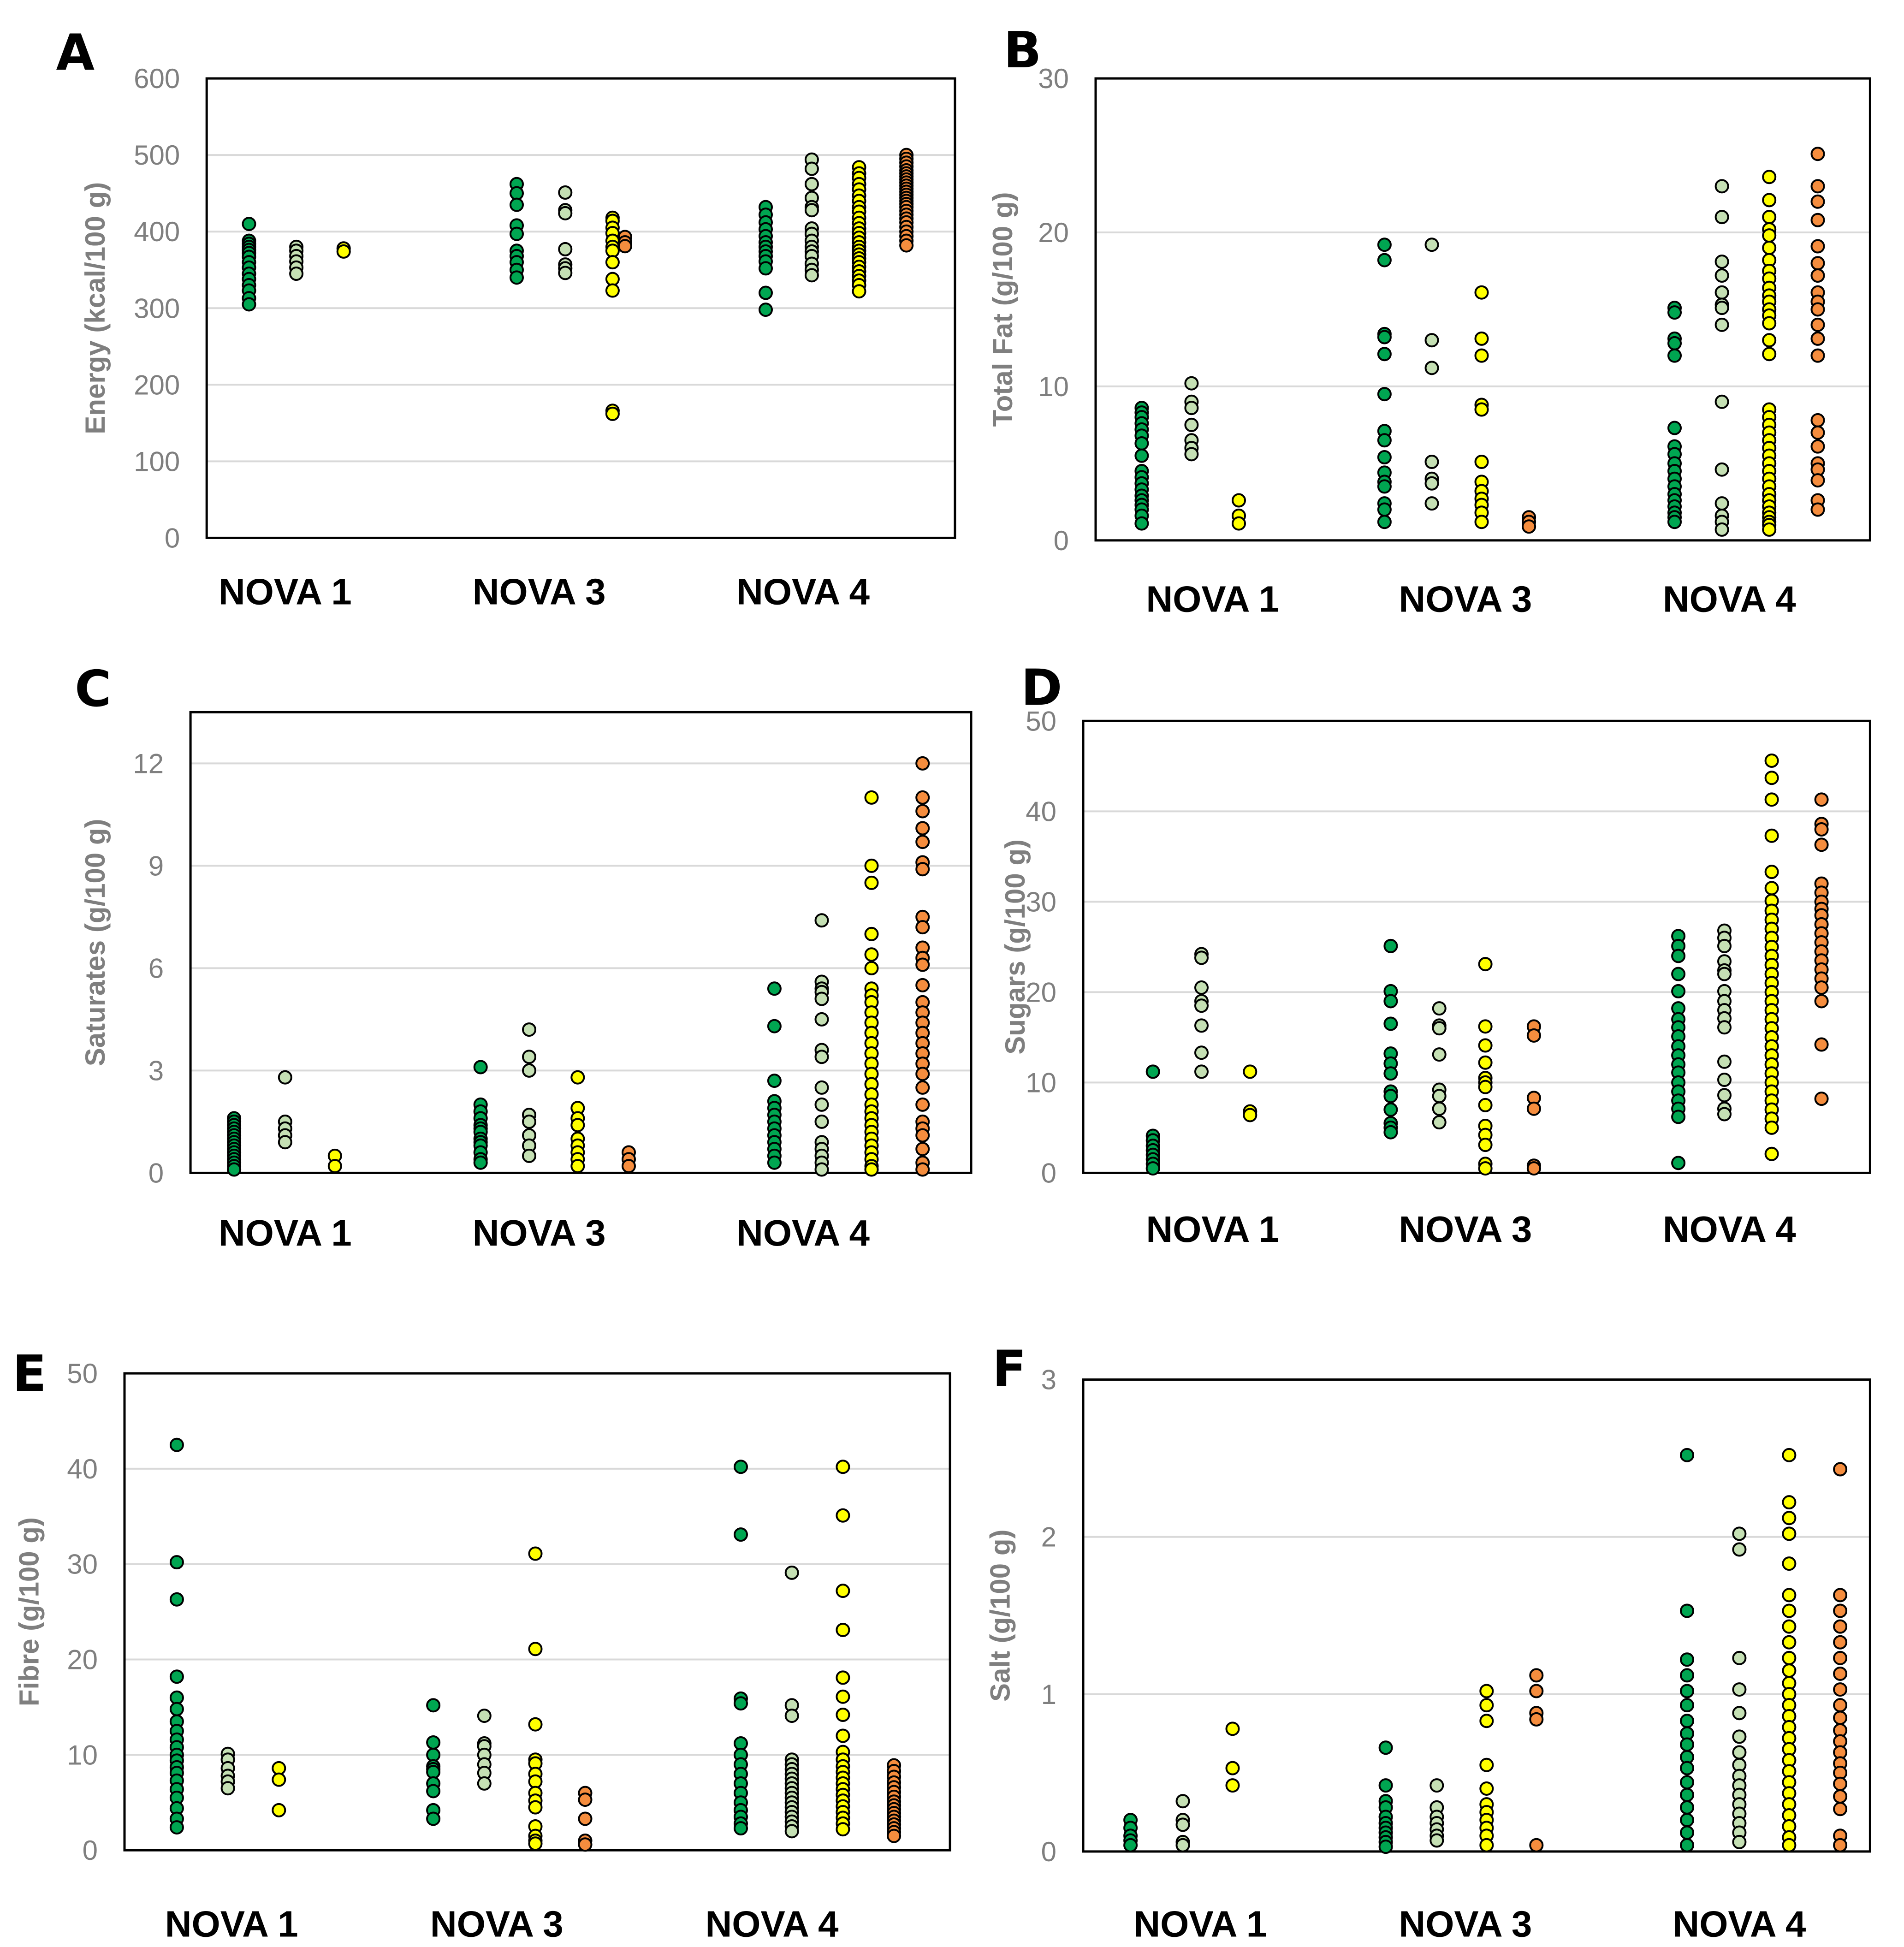  I want to click on y-tick-label: 2, so click(1048, 1537).